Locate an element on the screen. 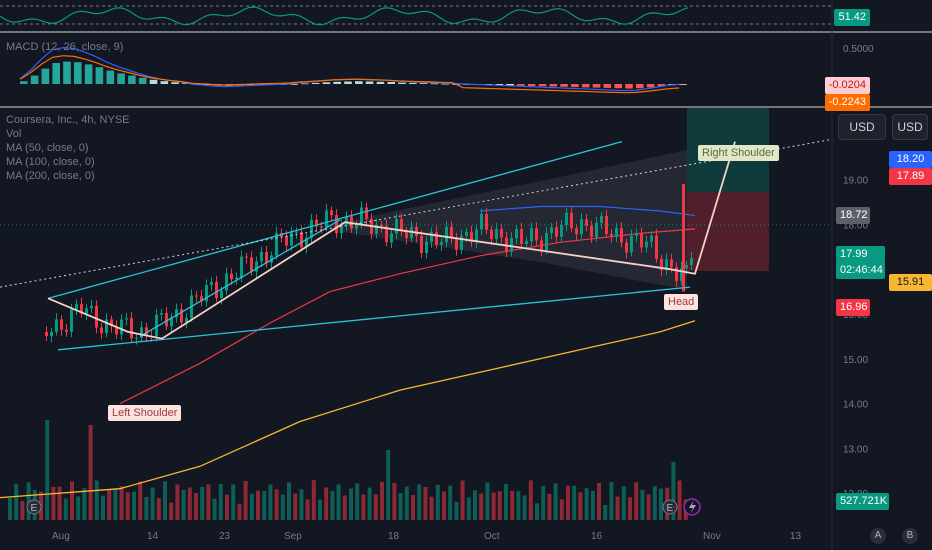  currency-button-left: USD is located at coordinates (862, 127).